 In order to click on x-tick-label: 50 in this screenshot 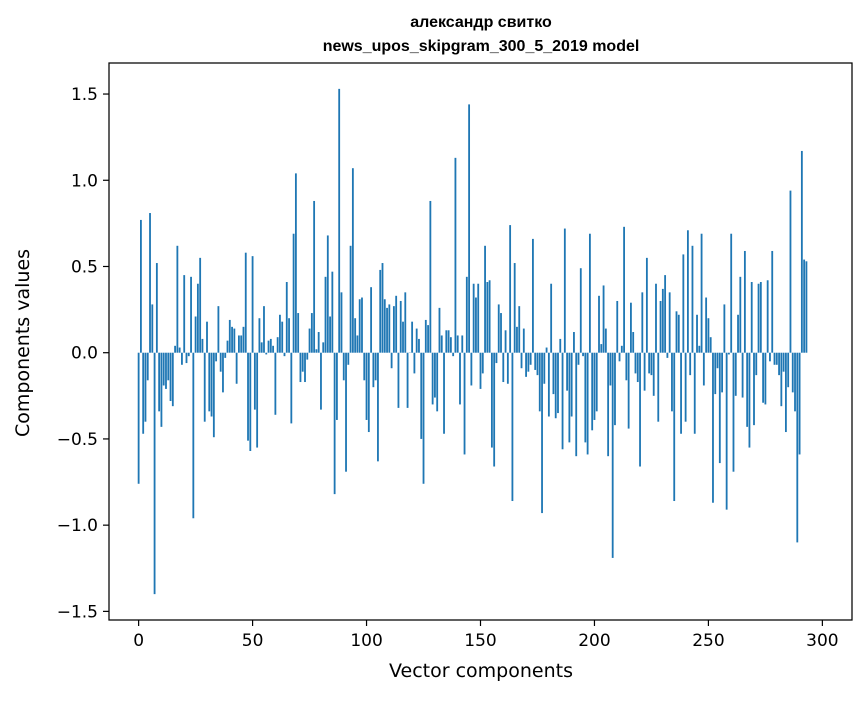, I will do `click(253, 641)`.